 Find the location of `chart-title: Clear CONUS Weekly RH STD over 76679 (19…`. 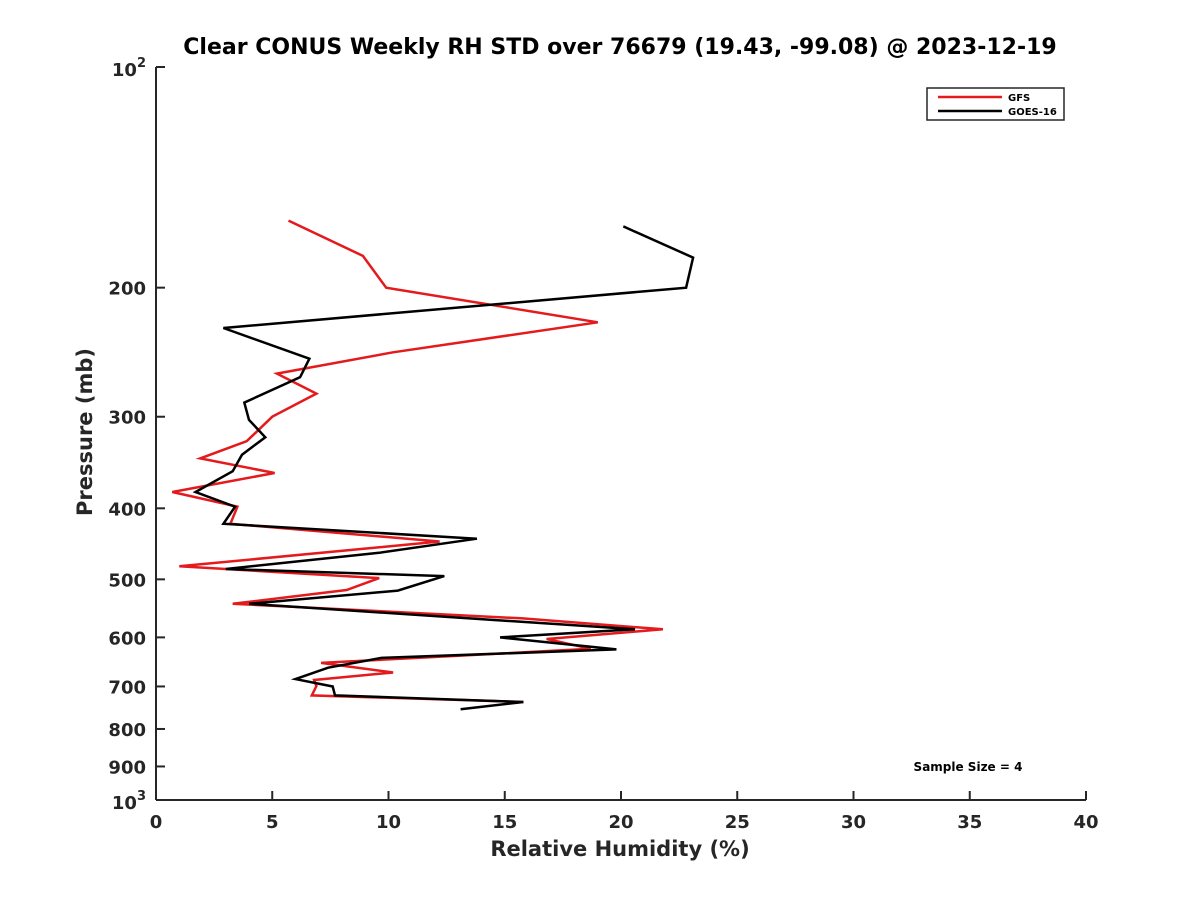

chart-title: Clear CONUS Weekly RH STD over 76679 (19… is located at coordinates (619, 47).